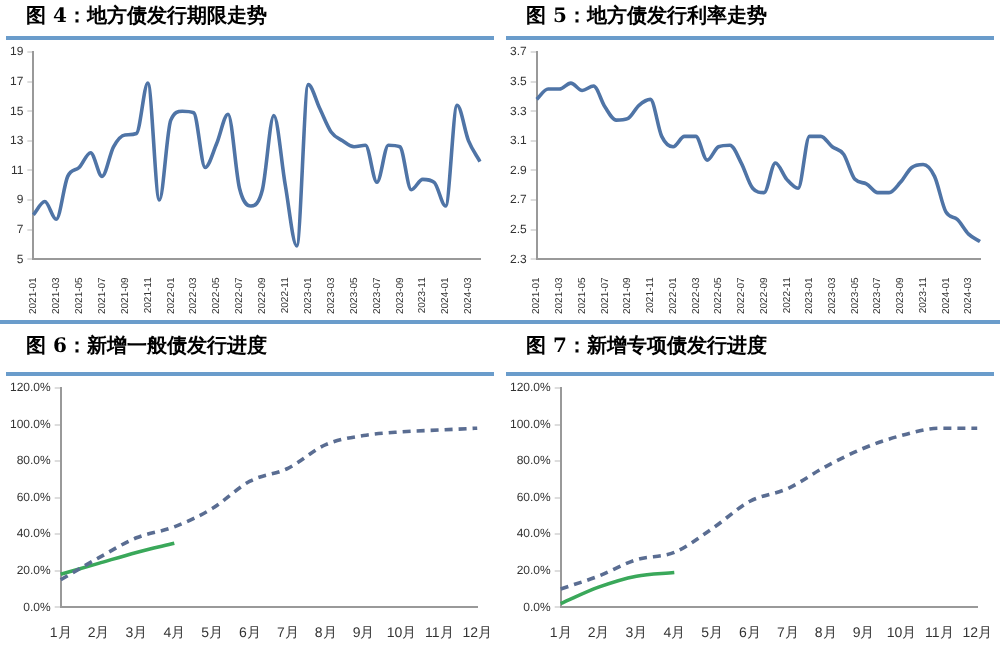 Image resolution: width=1000 pixels, height=656 pixels. I want to click on chart-title: 图 7：新增专项债发行进度, so click(750, 350).